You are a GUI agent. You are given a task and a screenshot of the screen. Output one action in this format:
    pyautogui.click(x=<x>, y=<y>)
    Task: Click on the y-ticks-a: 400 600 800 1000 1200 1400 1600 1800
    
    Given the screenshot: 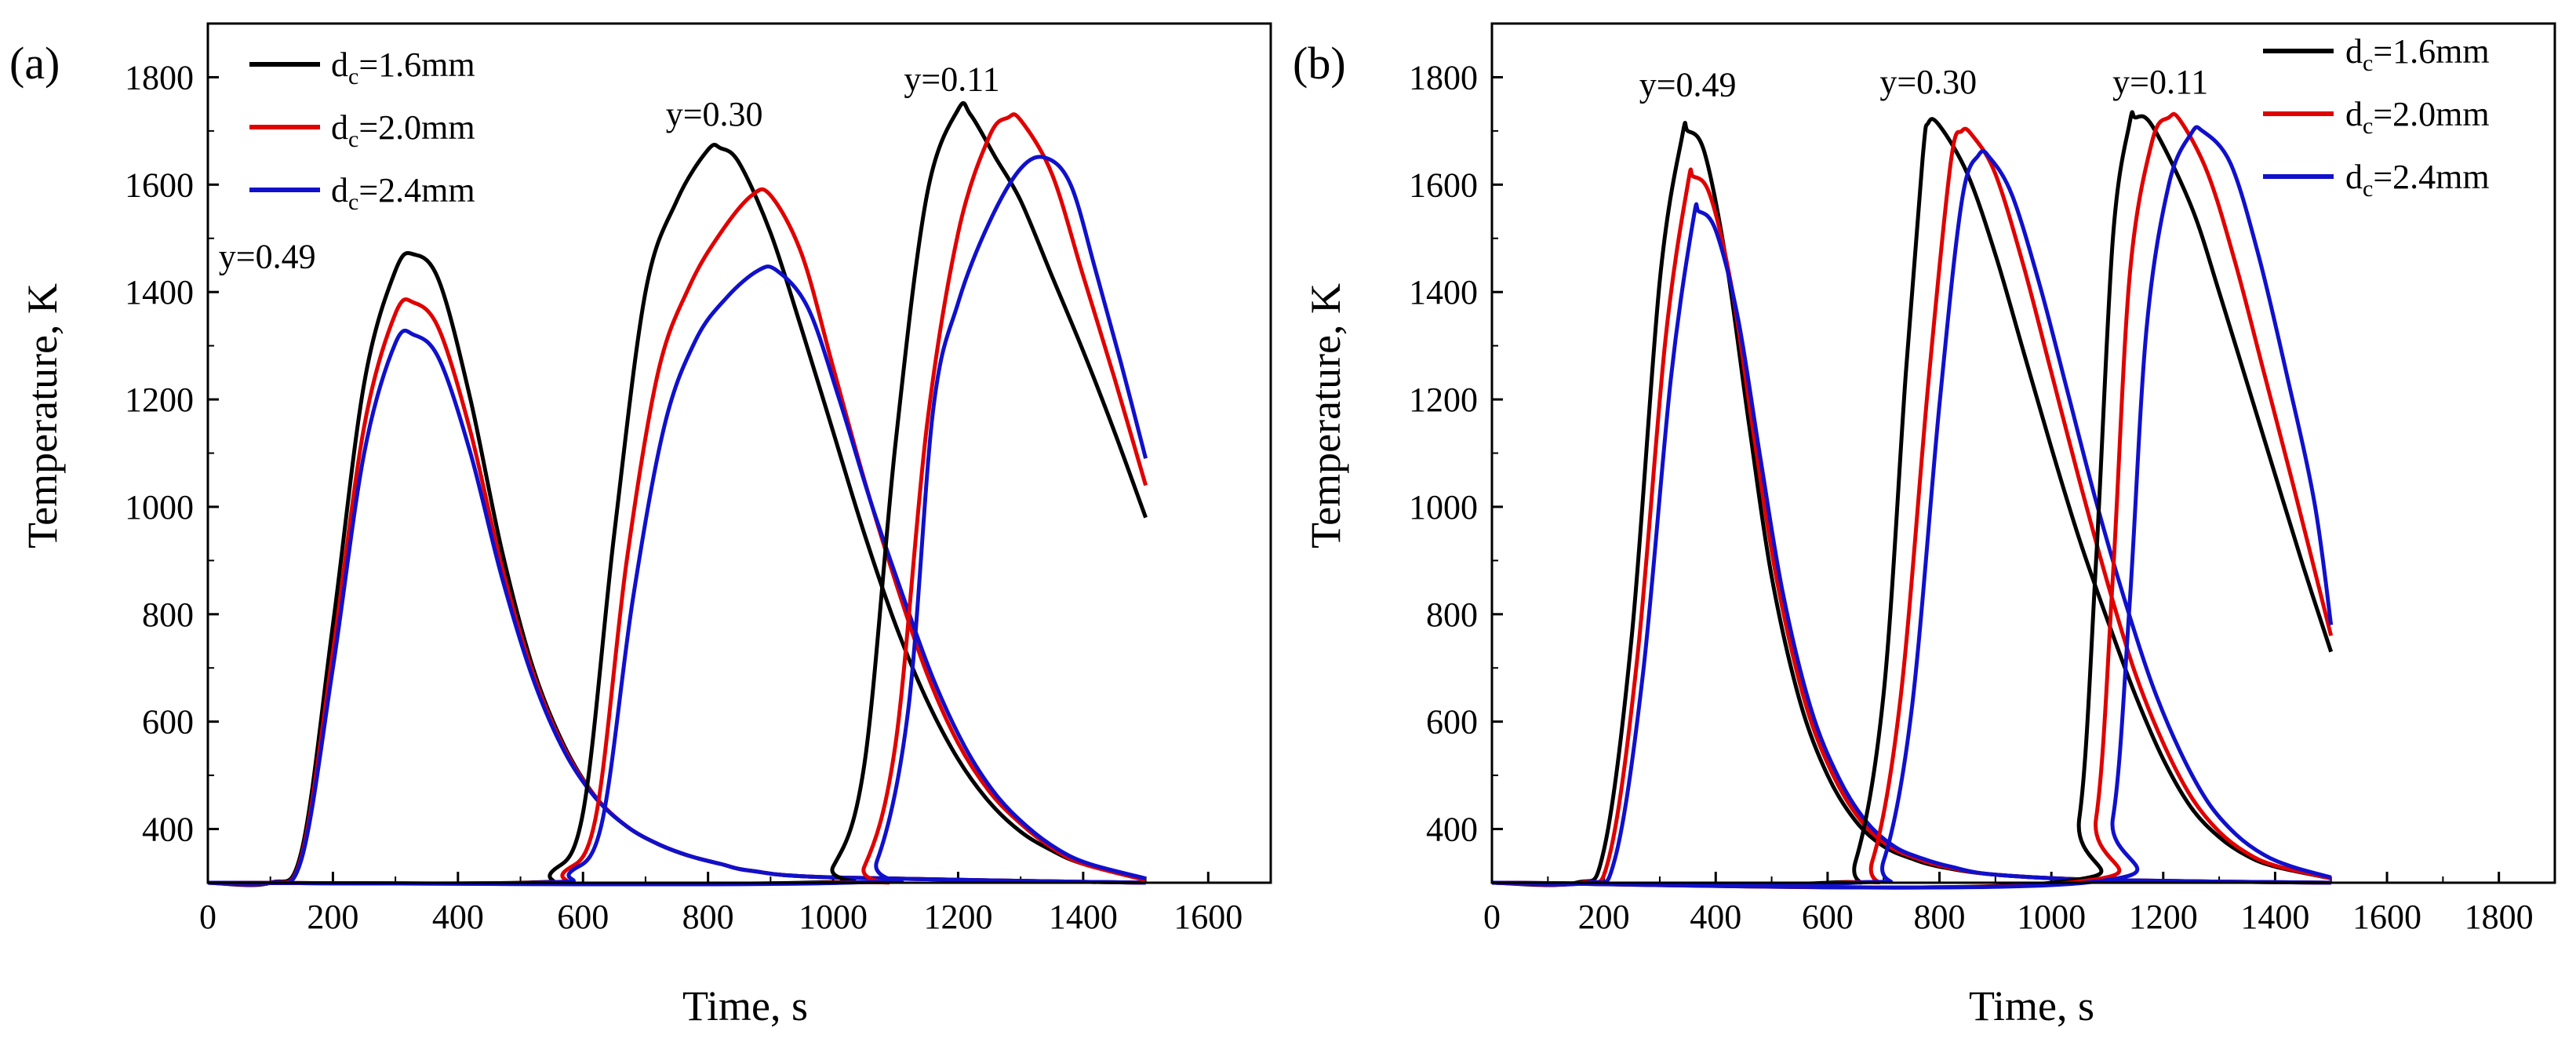 What is the action you would take?
    pyautogui.click(x=172, y=453)
    